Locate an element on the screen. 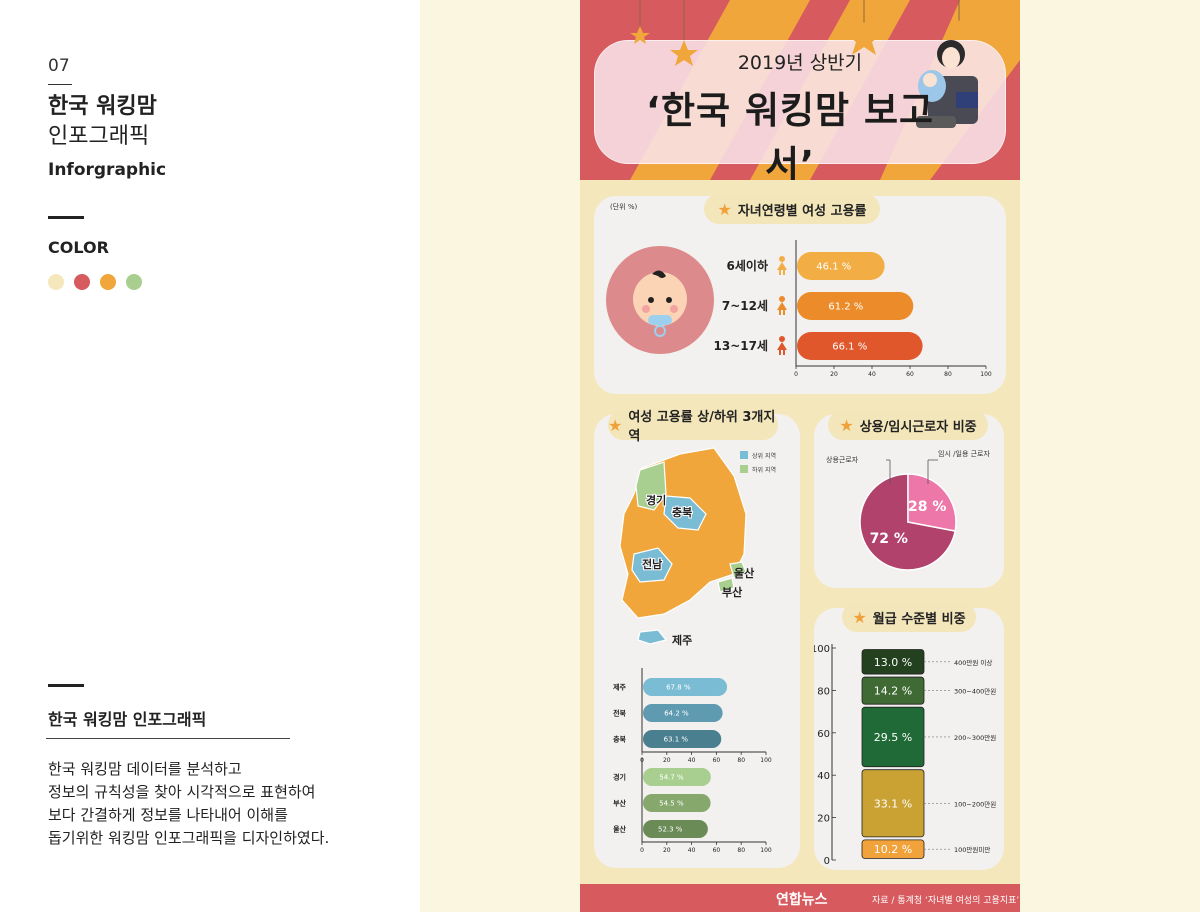 This screenshot has height=912, width=1200. english-title: Inforgraphic is located at coordinates (107, 170).